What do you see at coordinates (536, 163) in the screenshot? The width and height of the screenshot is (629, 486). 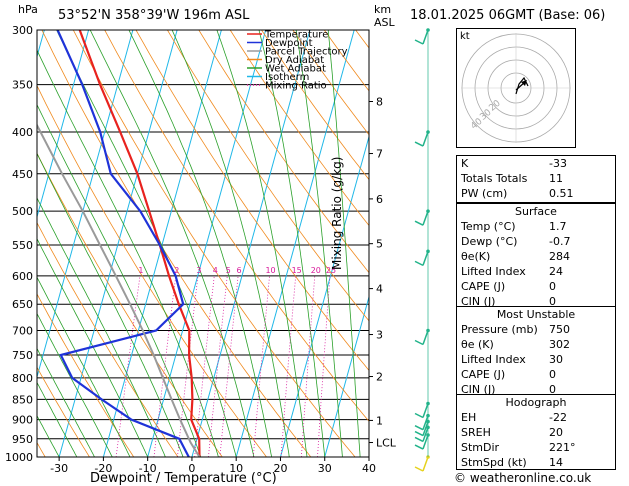 I see `table-row: K -33` at bounding box center [536, 163].